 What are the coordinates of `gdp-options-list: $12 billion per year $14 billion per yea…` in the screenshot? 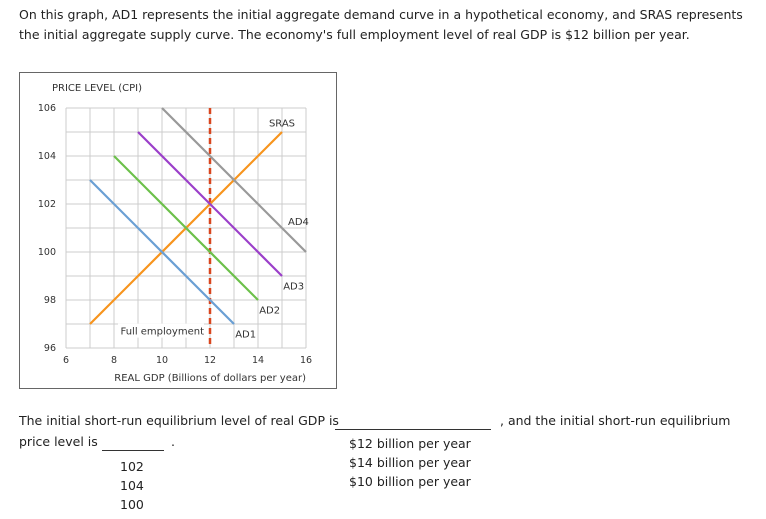 It's located at (410, 462).